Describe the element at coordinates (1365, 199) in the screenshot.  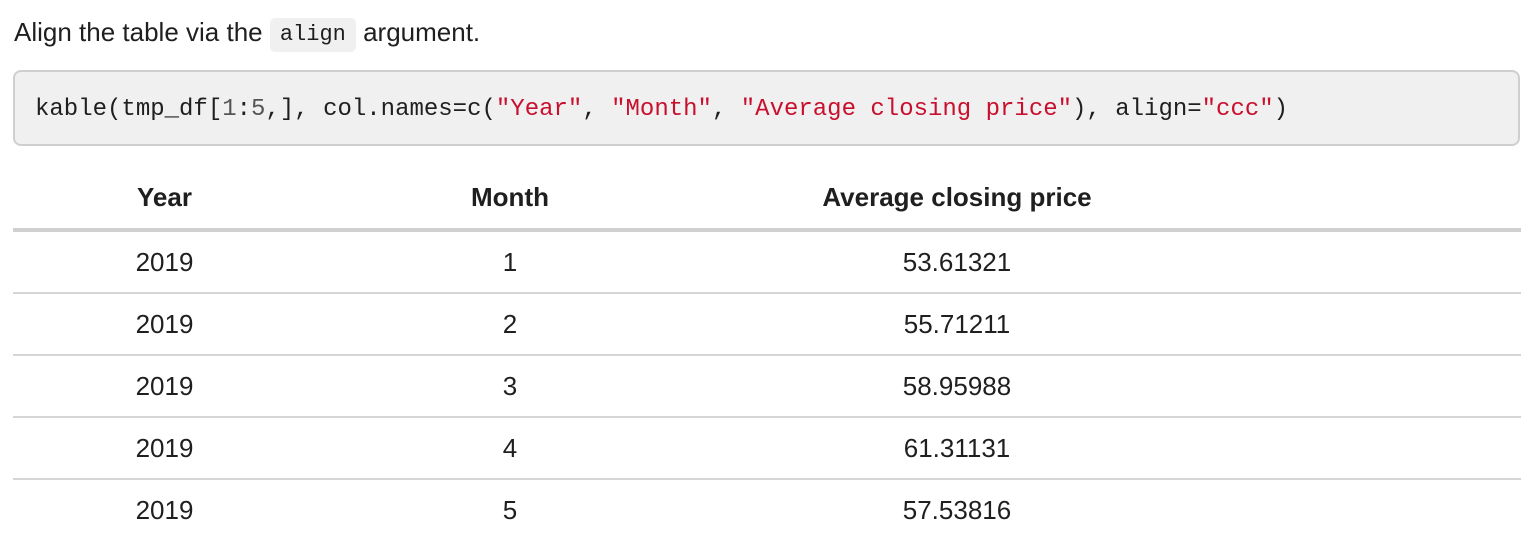
I see `column-header-spacer` at that location.